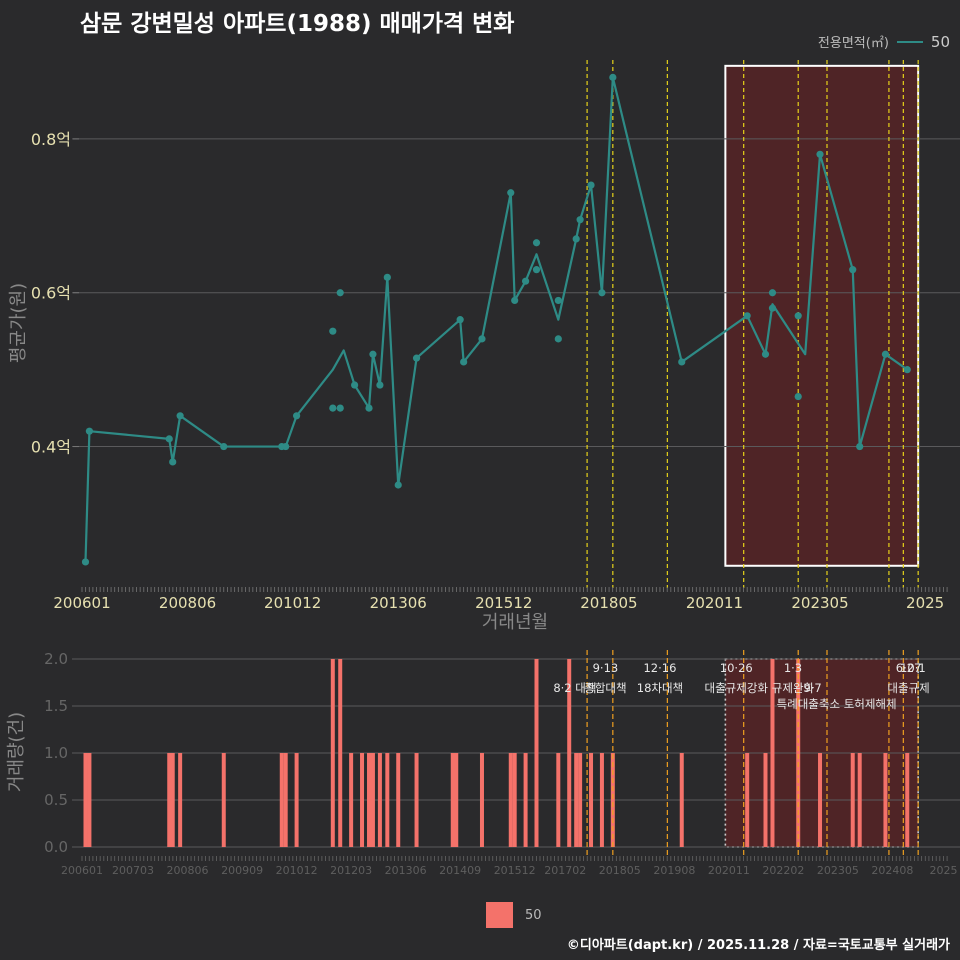 This screenshot has width=960, height=960. What do you see at coordinates (736, 668) in the screenshot?
I see `policy-annotation: 10·26` at bounding box center [736, 668].